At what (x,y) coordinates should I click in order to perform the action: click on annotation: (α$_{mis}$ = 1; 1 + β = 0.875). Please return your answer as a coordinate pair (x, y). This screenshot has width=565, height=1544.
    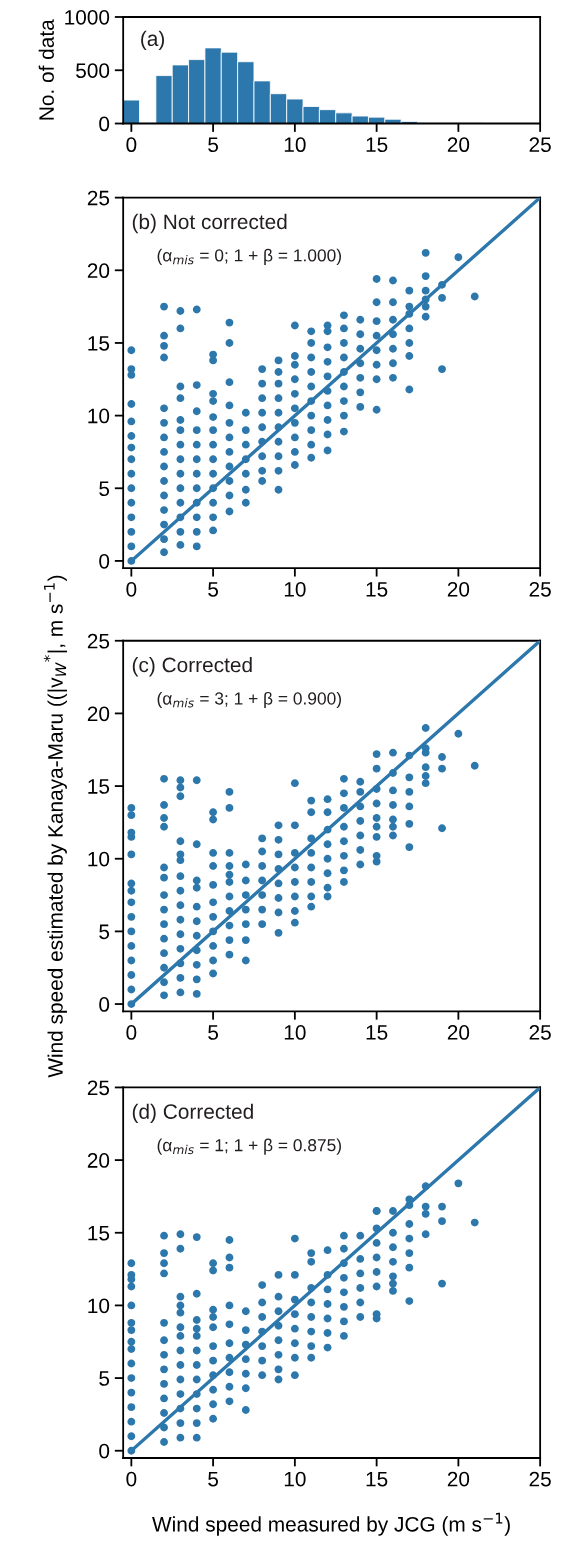
    Looking at the image, I should click on (249, 1146).